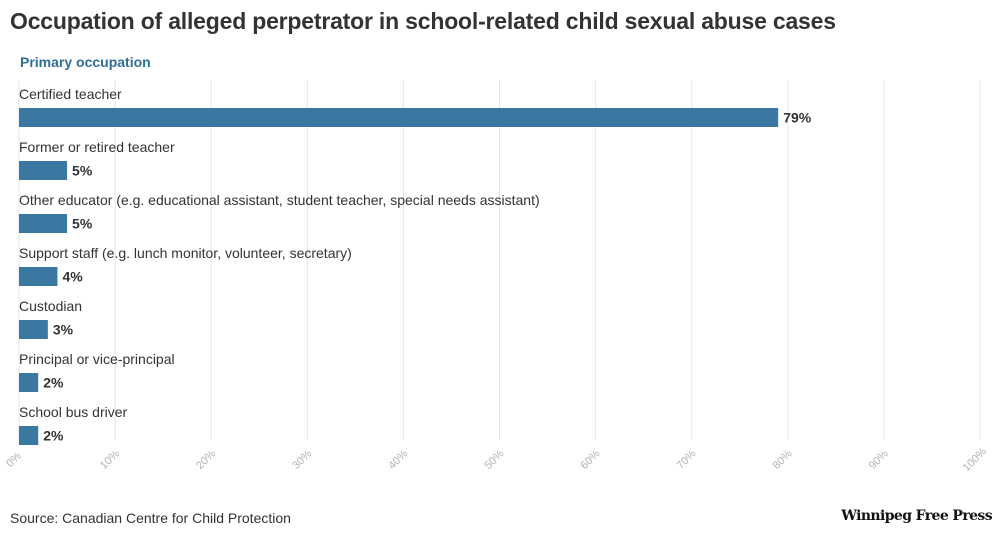 This screenshot has width=1000, height=534. What do you see at coordinates (687, 460) in the screenshot?
I see `x-tick-label: 70%` at bounding box center [687, 460].